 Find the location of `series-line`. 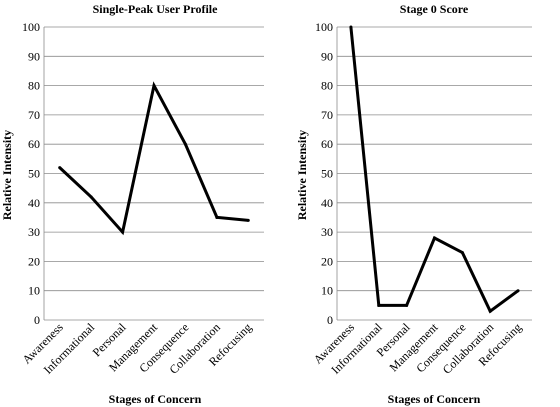

series-line is located at coordinates (153, 158).